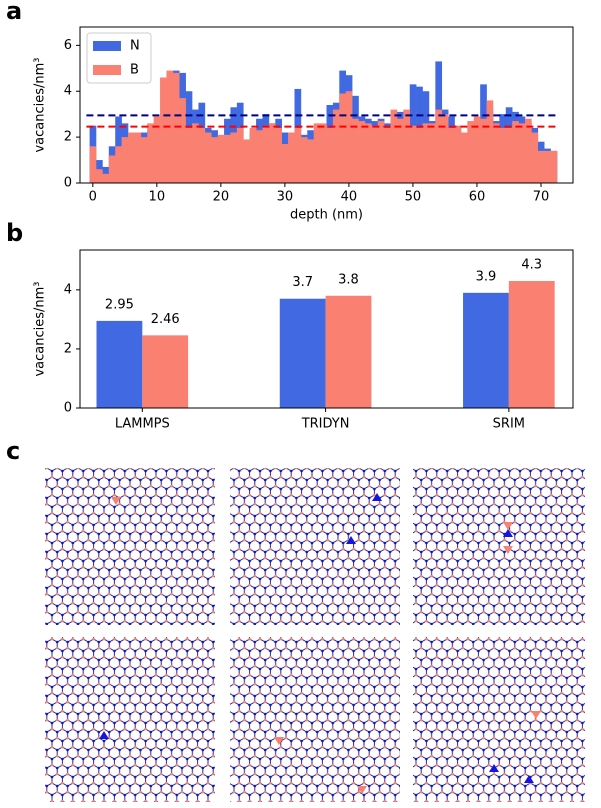 Image resolution: width=601 pixels, height=808 pixels. Describe the element at coordinates (325, 424) in the screenshot. I see `x-tick-label: TRIDYN` at that location.